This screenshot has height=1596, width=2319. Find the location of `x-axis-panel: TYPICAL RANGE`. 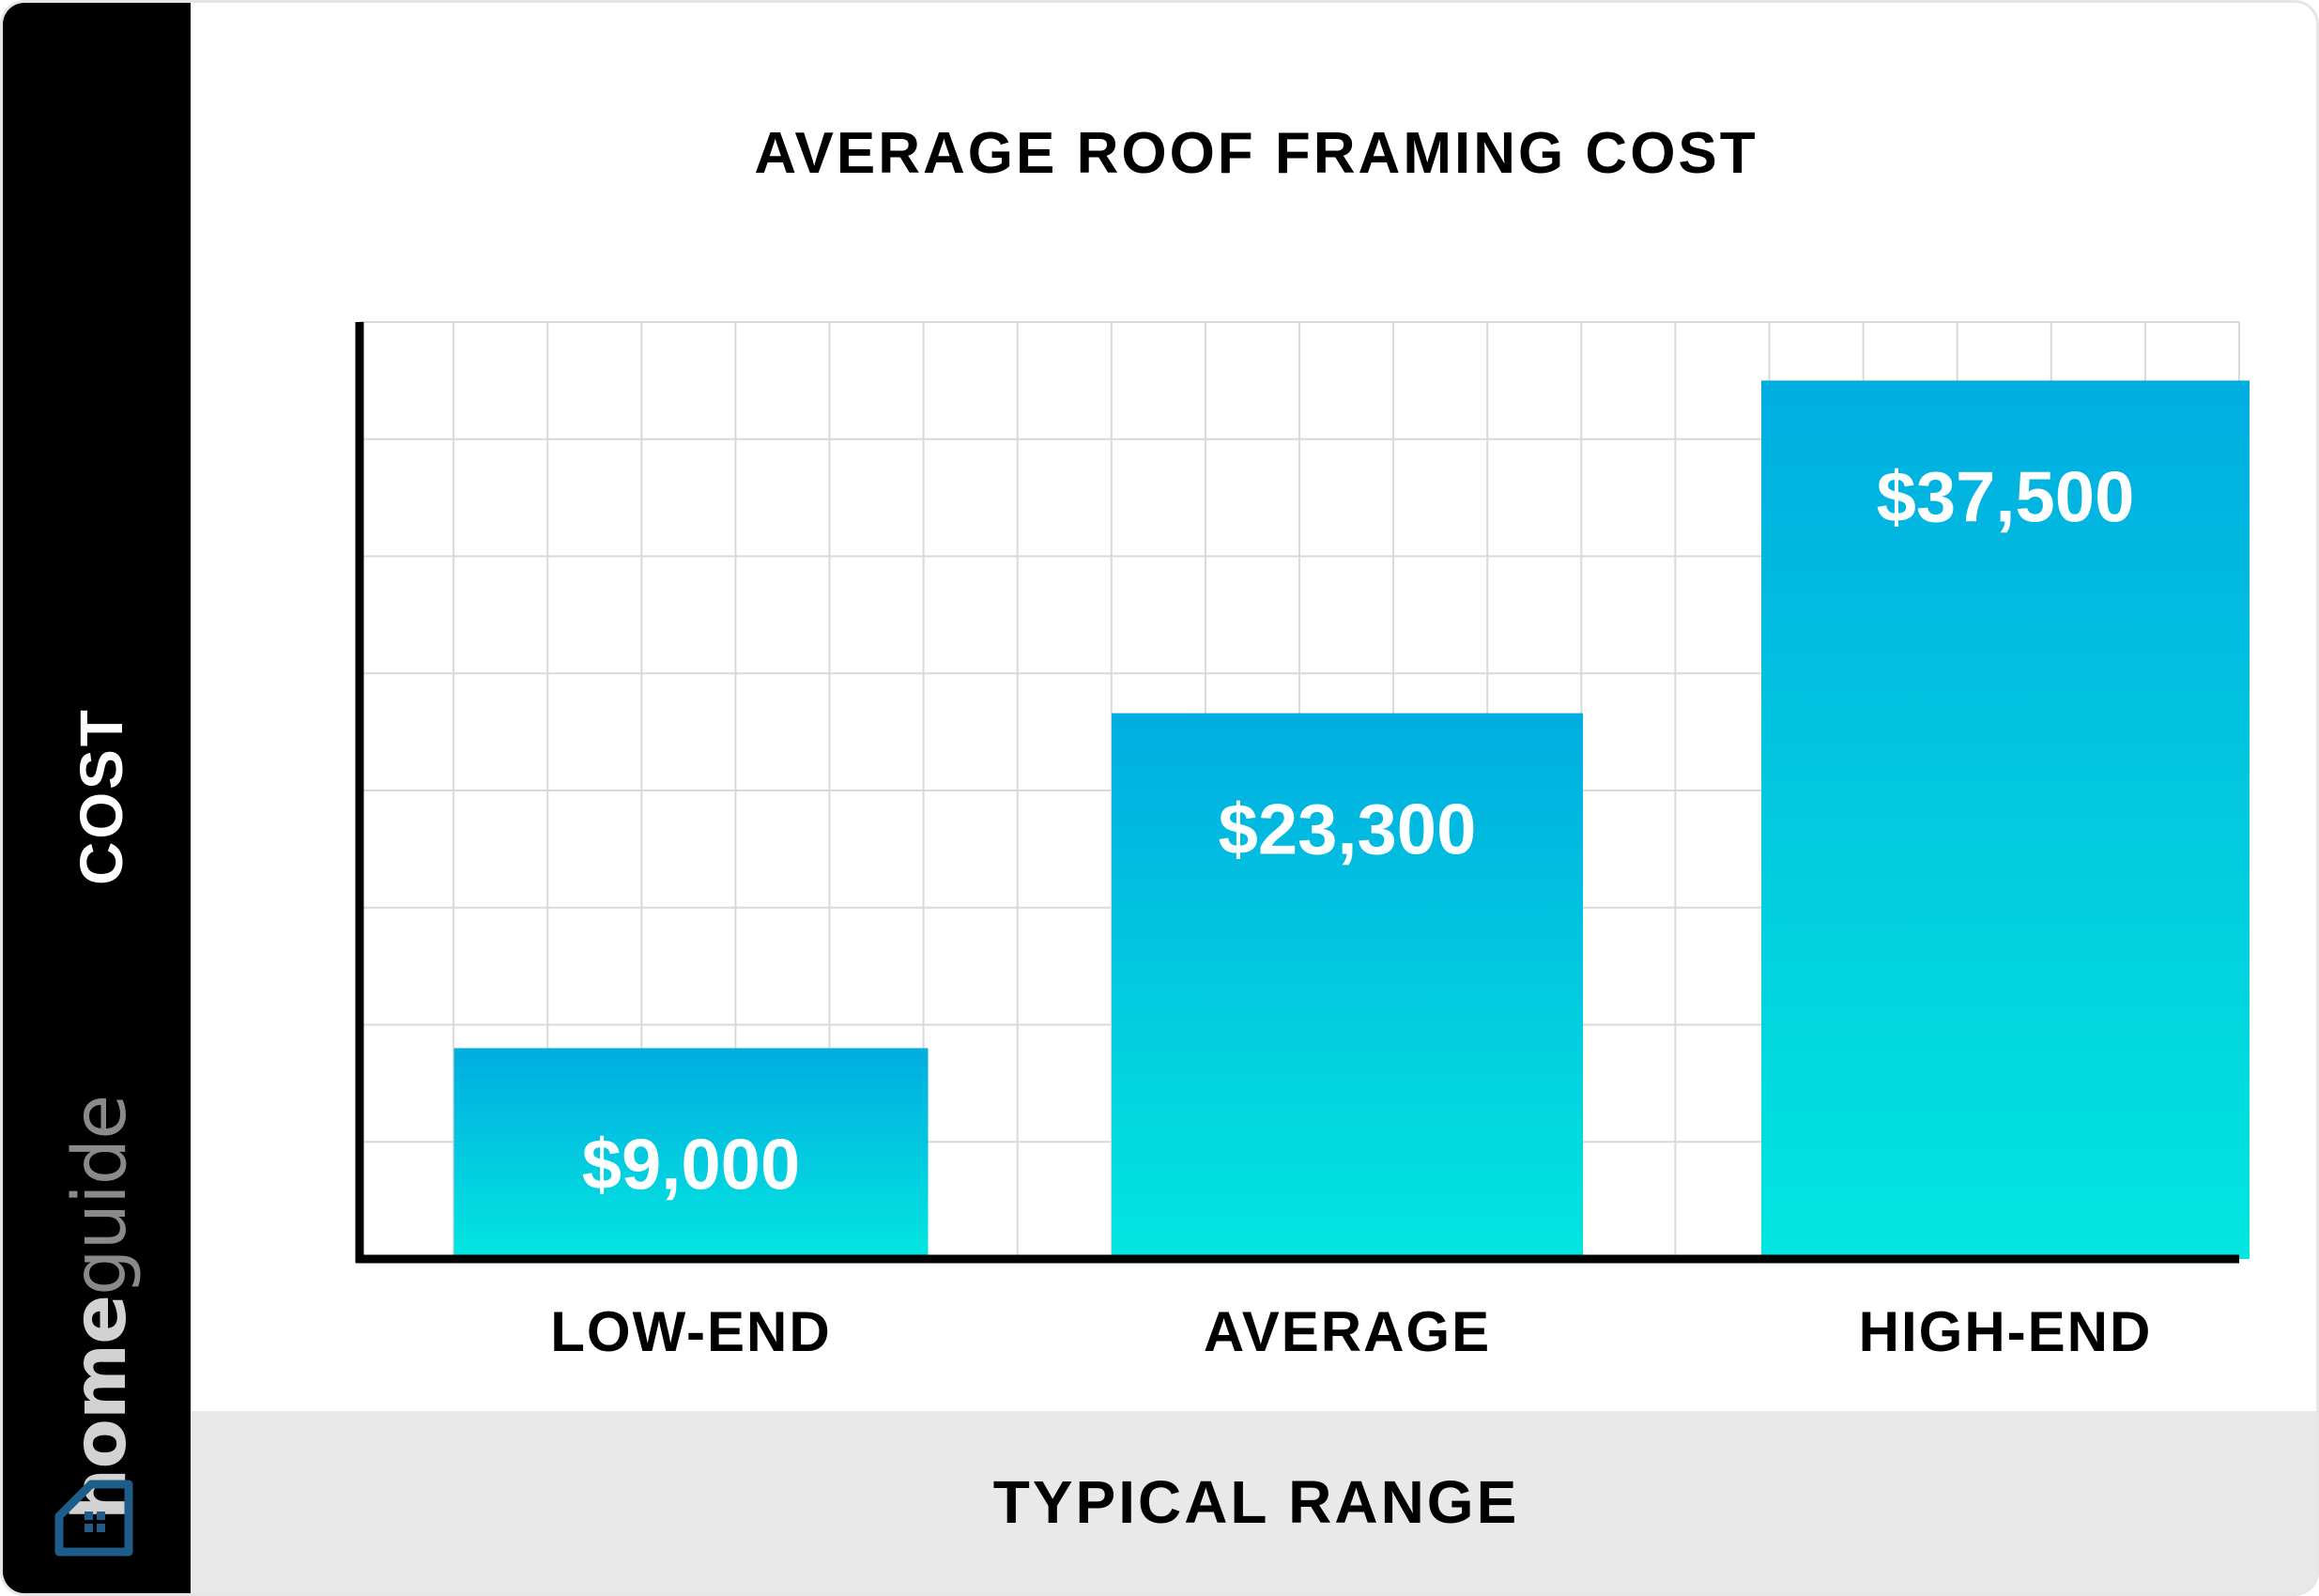

x-axis-panel: TYPICAL RANGE is located at coordinates (1253, 1502).